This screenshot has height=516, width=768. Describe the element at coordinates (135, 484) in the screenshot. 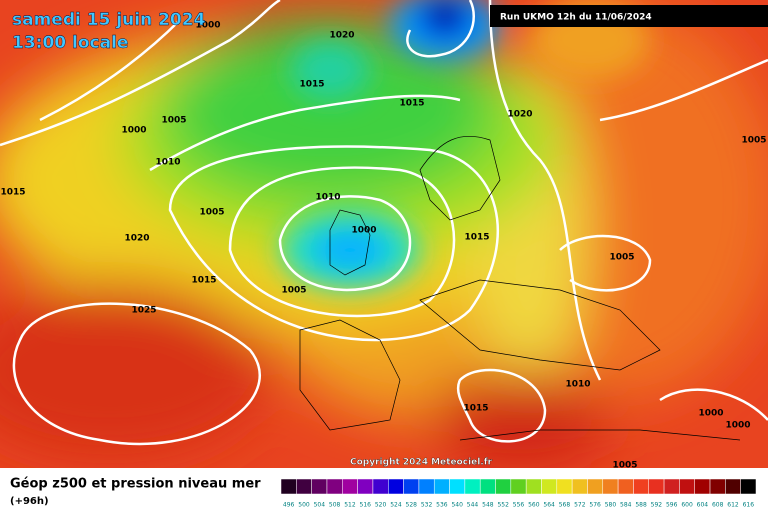

I see `footer-title: Géop z500 et pression niveau mer` at that location.